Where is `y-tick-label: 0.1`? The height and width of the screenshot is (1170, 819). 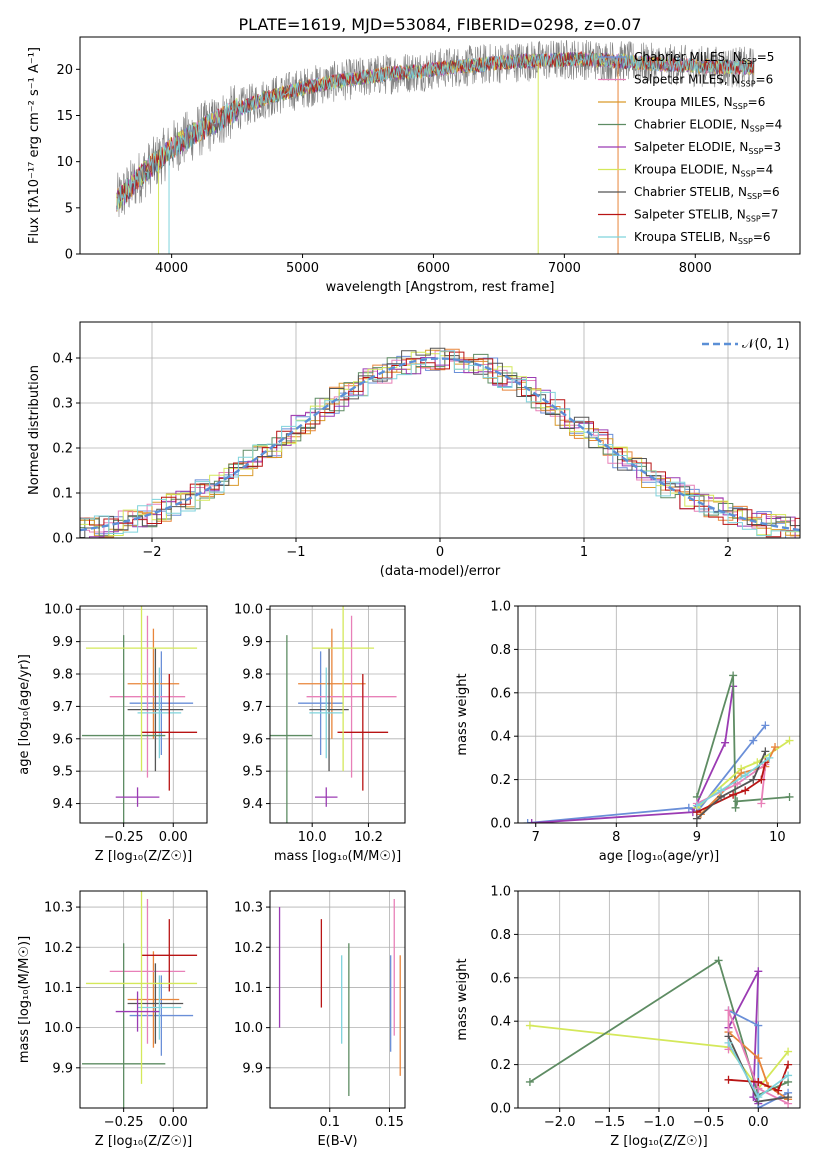 y-tick-label: 0.1 is located at coordinates (62, 494).